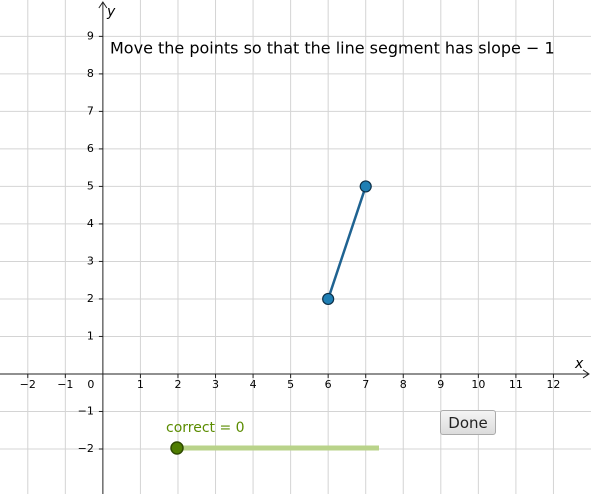 This screenshot has height=494, width=591. Describe the element at coordinates (468, 422) in the screenshot. I see `done-button: Done` at that location.